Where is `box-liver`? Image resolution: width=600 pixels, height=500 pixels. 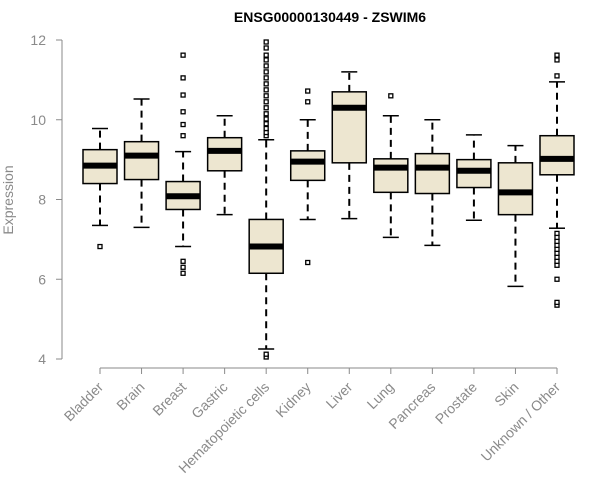 box-liver is located at coordinates (349, 145).